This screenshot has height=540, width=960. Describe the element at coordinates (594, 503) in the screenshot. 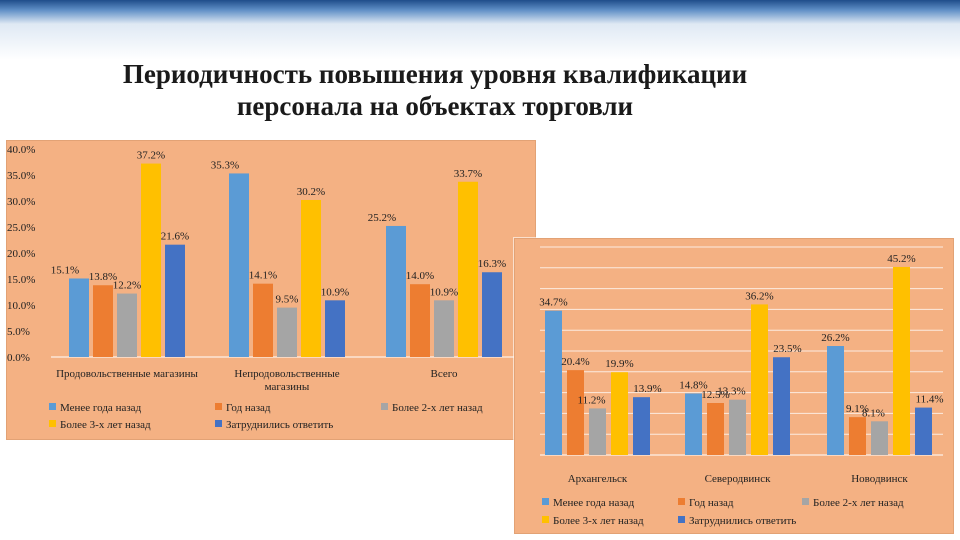

I see `chart2-legend-label: Менее года назад` at that location.